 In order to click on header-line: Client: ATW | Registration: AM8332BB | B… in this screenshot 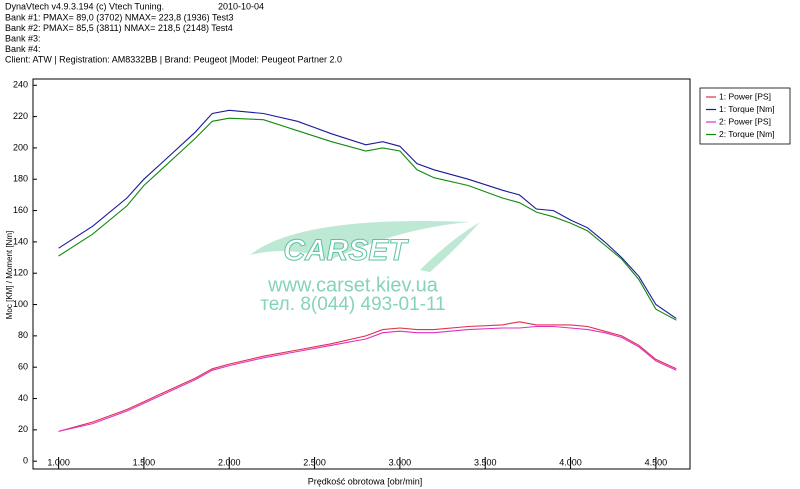, I will do `click(173, 59)`.